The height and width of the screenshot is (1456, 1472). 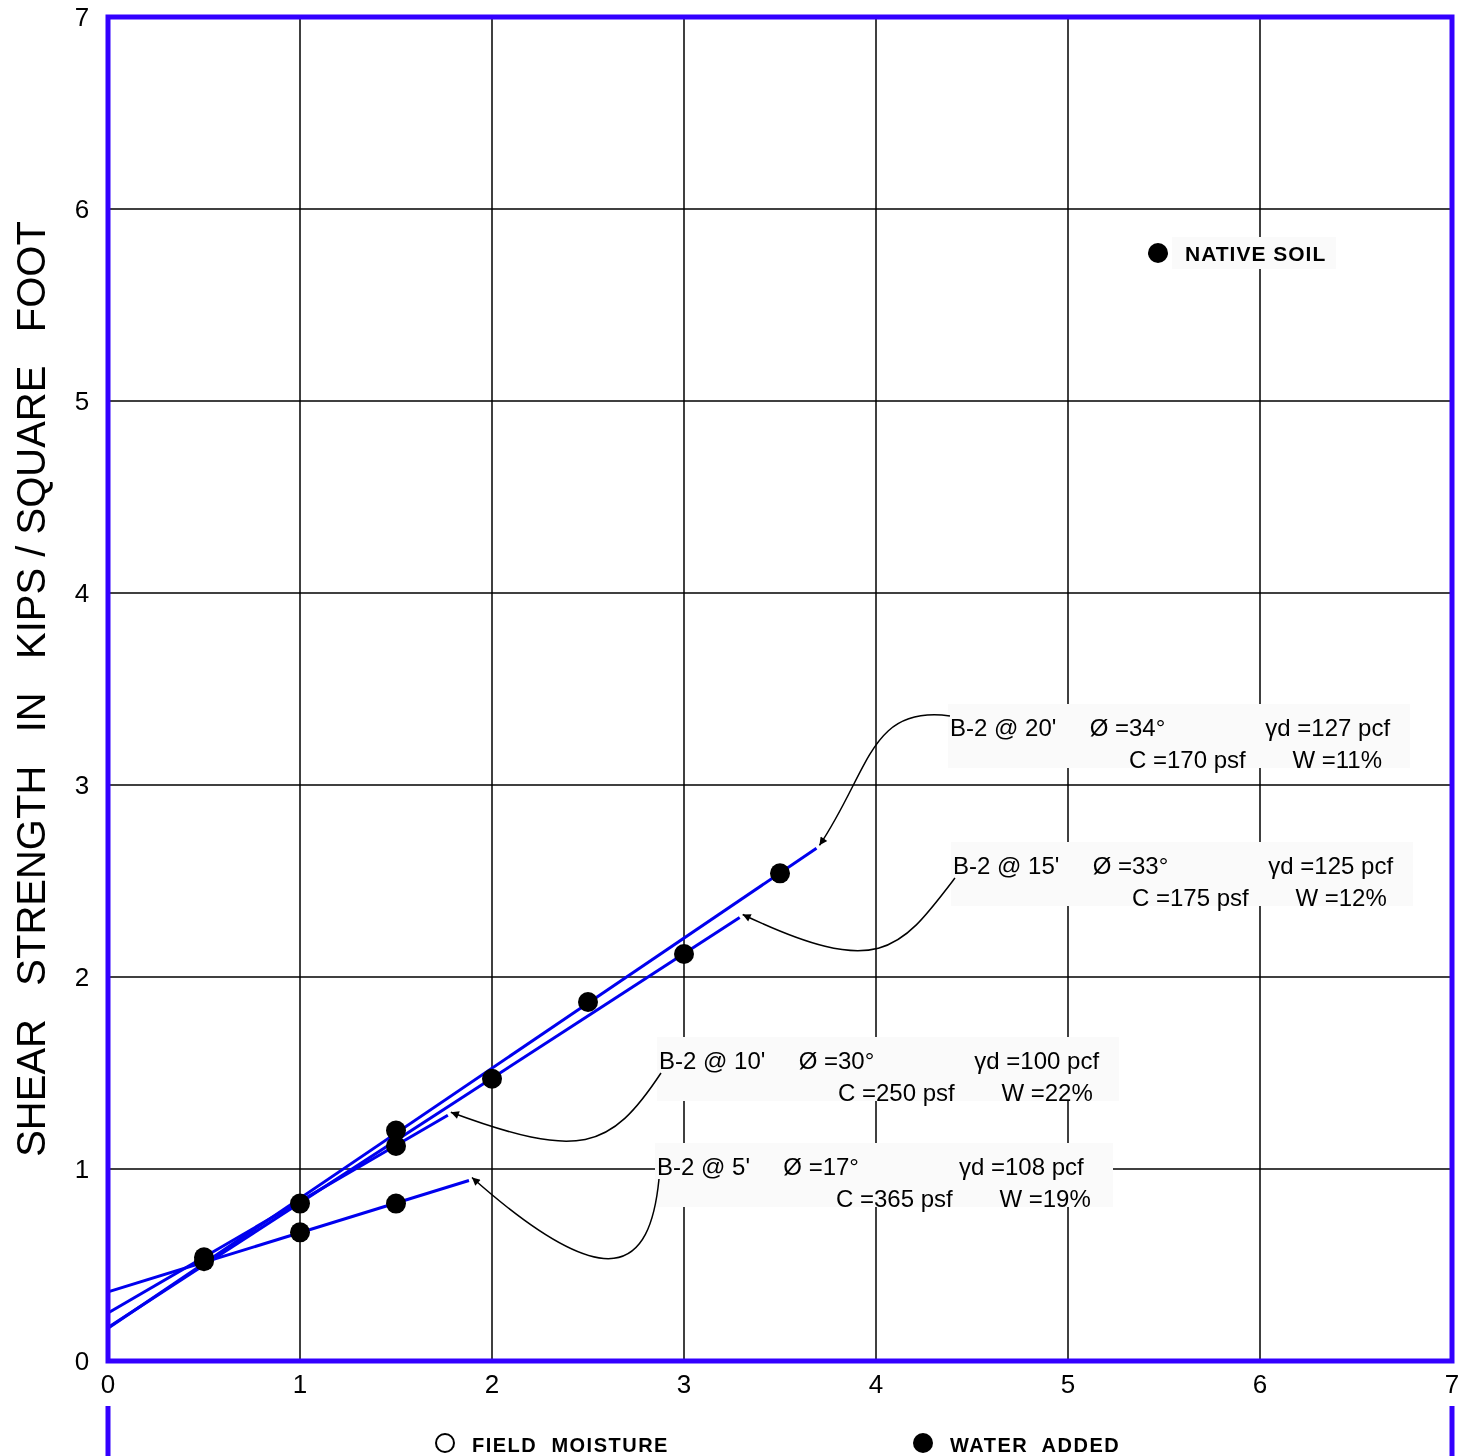 What do you see at coordinates (879, 1060) in the screenshot?
I see `annotation: B-2 @ 10' Ø =30° γd =100 pcf` at bounding box center [879, 1060].